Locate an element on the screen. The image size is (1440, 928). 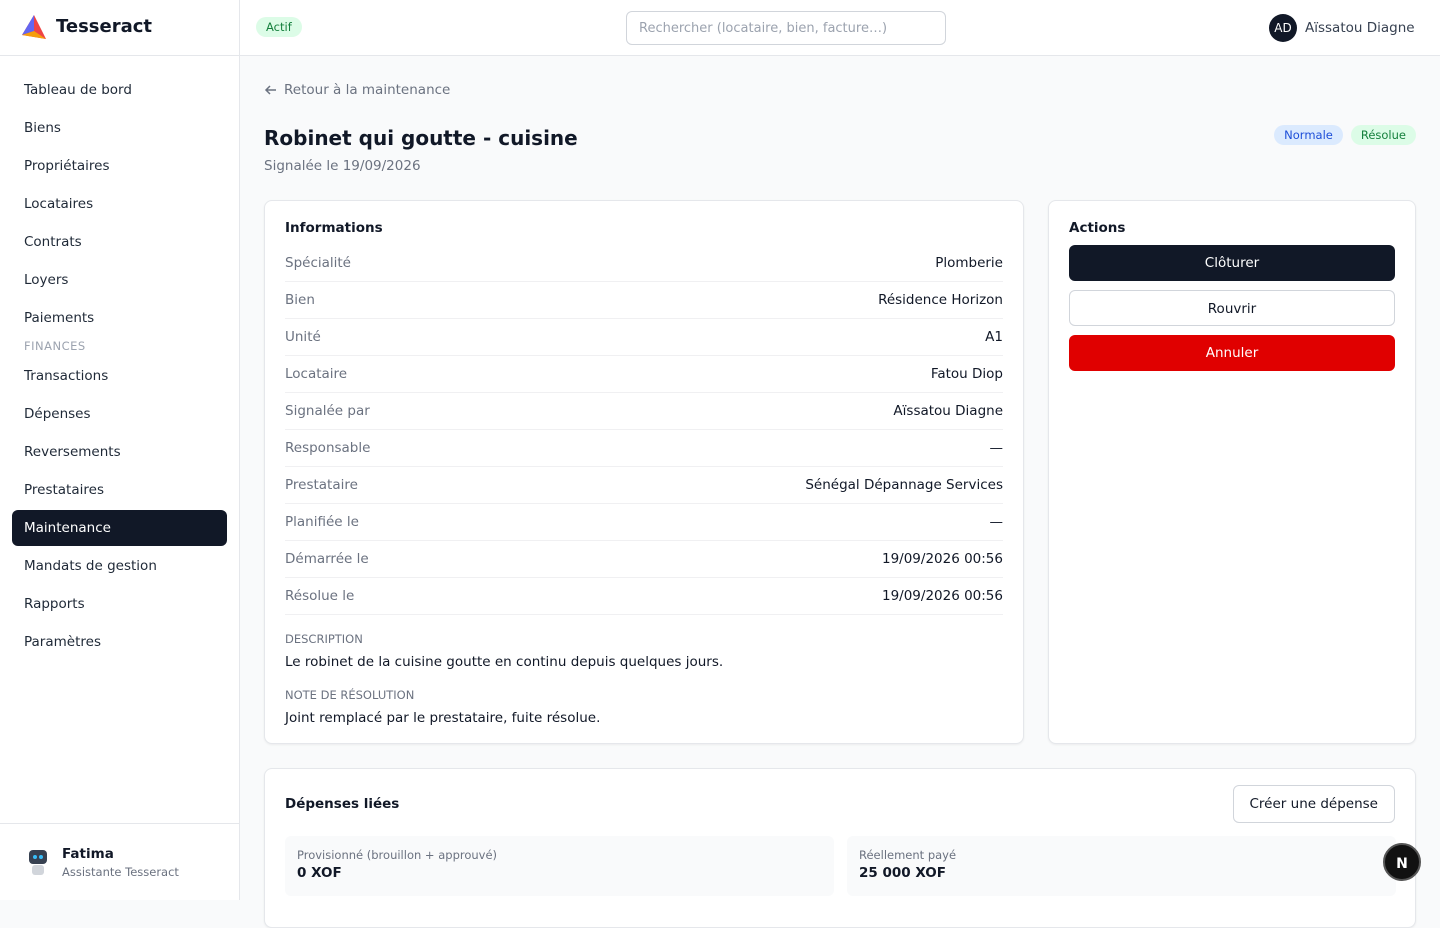
nav-item: Prestataires is located at coordinates (64, 490).